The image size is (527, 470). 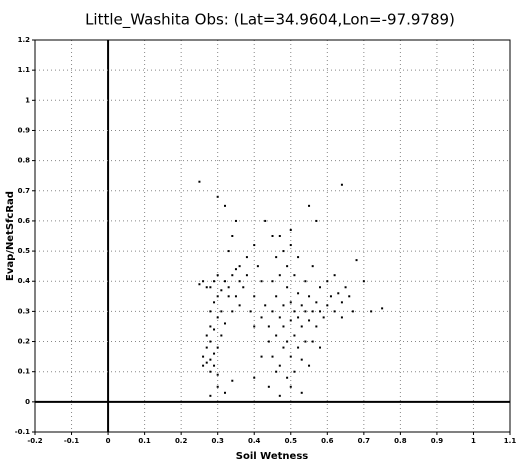 What do you see at coordinates (24, 161) in the screenshot?
I see `y-tick-label: 0.8` at bounding box center [24, 161].